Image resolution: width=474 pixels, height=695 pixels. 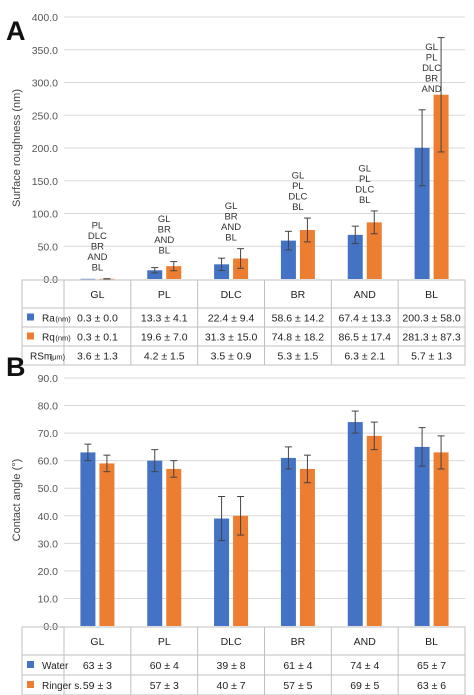 What do you see at coordinates (241, 570) in the screenshot?
I see `panel-b-bar-ringers-dlc` at bounding box center [241, 570].